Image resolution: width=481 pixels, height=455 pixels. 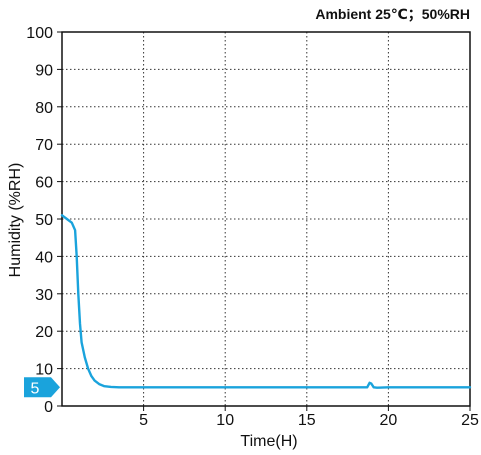 What do you see at coordinates (15, 220) in the screenshot?
I see `y-axis-label: Humidity (%RH)` at bounding box center [15, 220].